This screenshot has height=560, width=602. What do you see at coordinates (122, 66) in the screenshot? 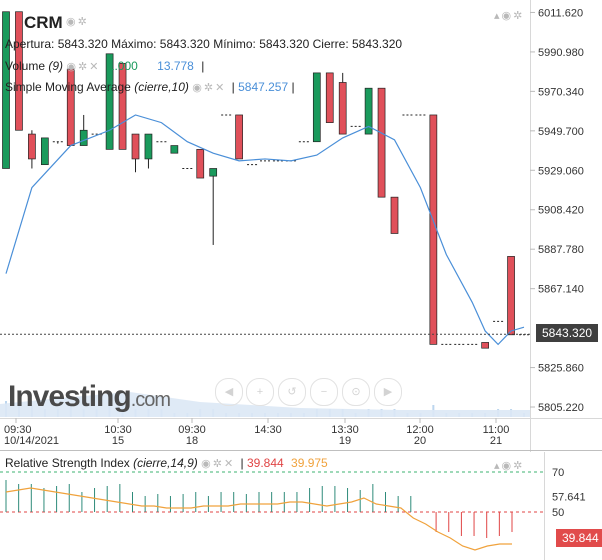
I see `volume-value1: 1.000` at bounding box center [122, 66].